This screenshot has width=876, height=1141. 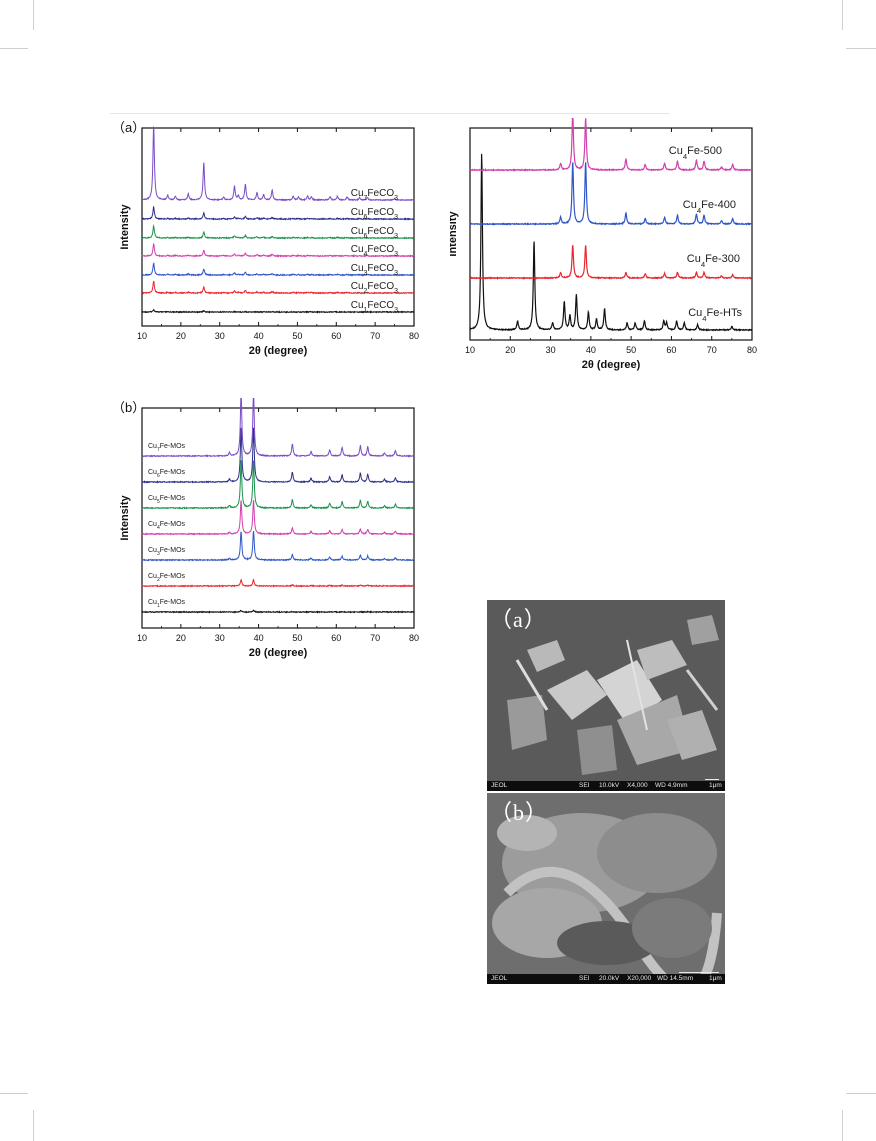 I want to click on sem-b-label: （b）, so click(x=519, y=812).